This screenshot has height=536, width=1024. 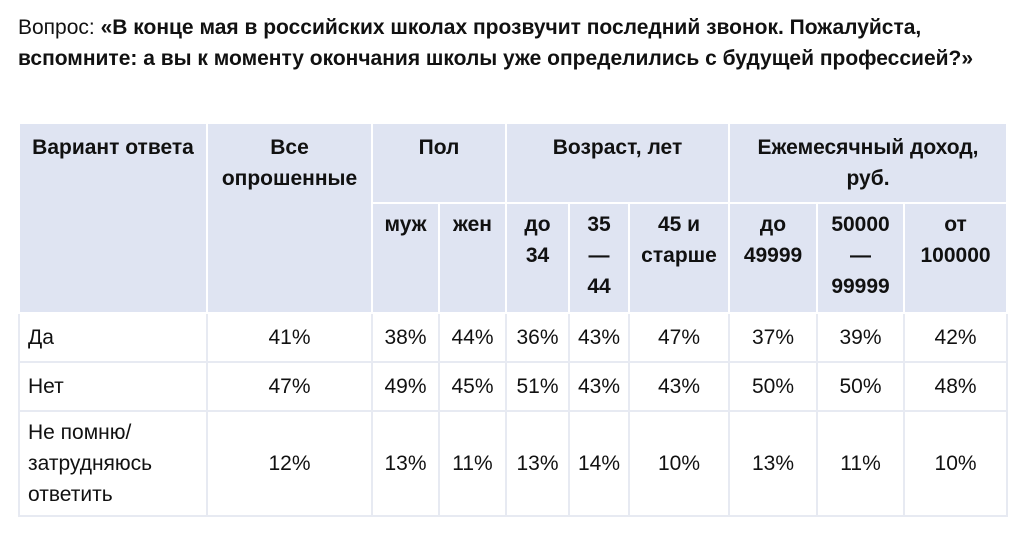 I want to click on cell-value: 14%, so click(x=599, y=464).